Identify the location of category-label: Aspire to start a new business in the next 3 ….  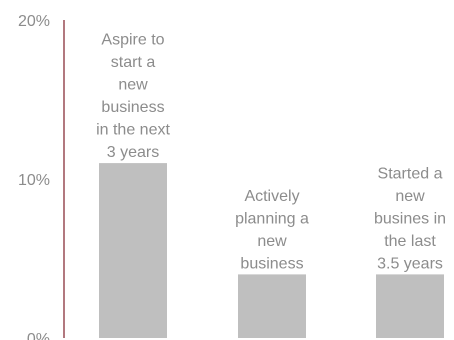
(133, 97).